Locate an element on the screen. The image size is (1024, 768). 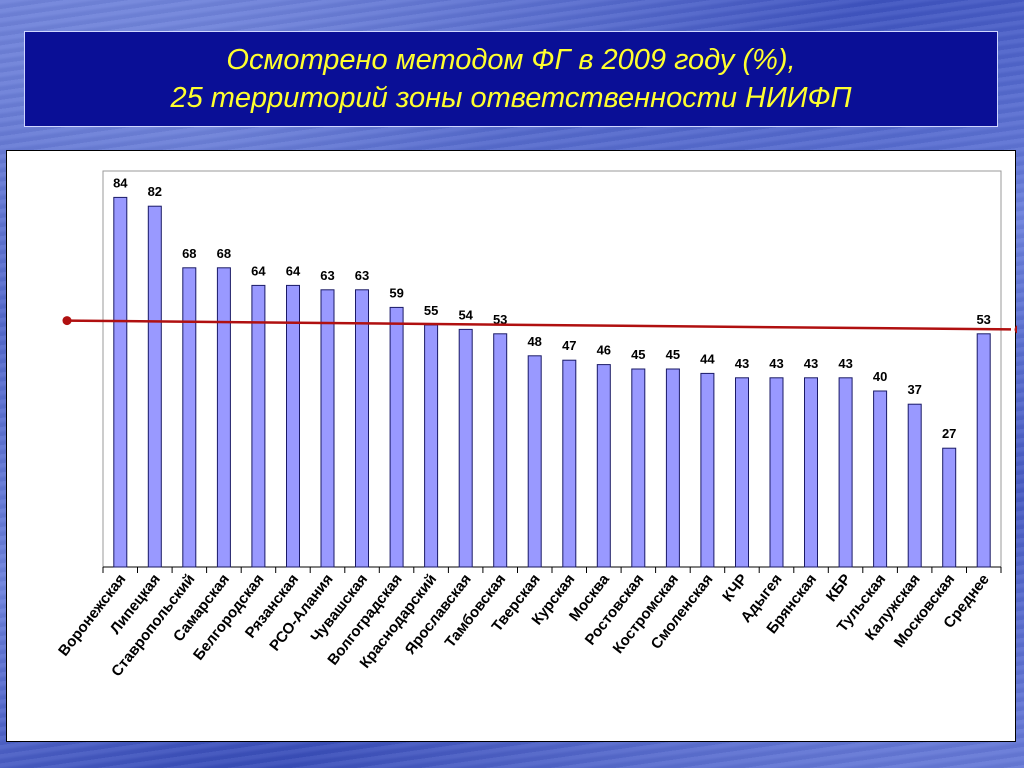
bar-value-label: 46 is located at coordinates (604, 350).